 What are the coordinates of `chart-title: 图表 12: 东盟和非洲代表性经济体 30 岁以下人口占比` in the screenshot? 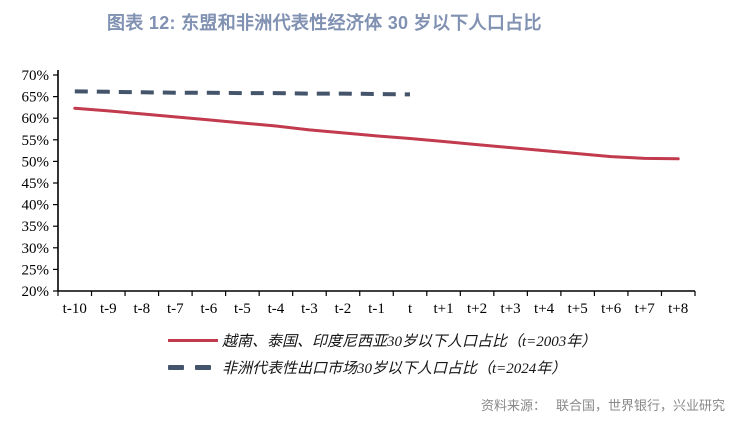 It's located at (324, 23).